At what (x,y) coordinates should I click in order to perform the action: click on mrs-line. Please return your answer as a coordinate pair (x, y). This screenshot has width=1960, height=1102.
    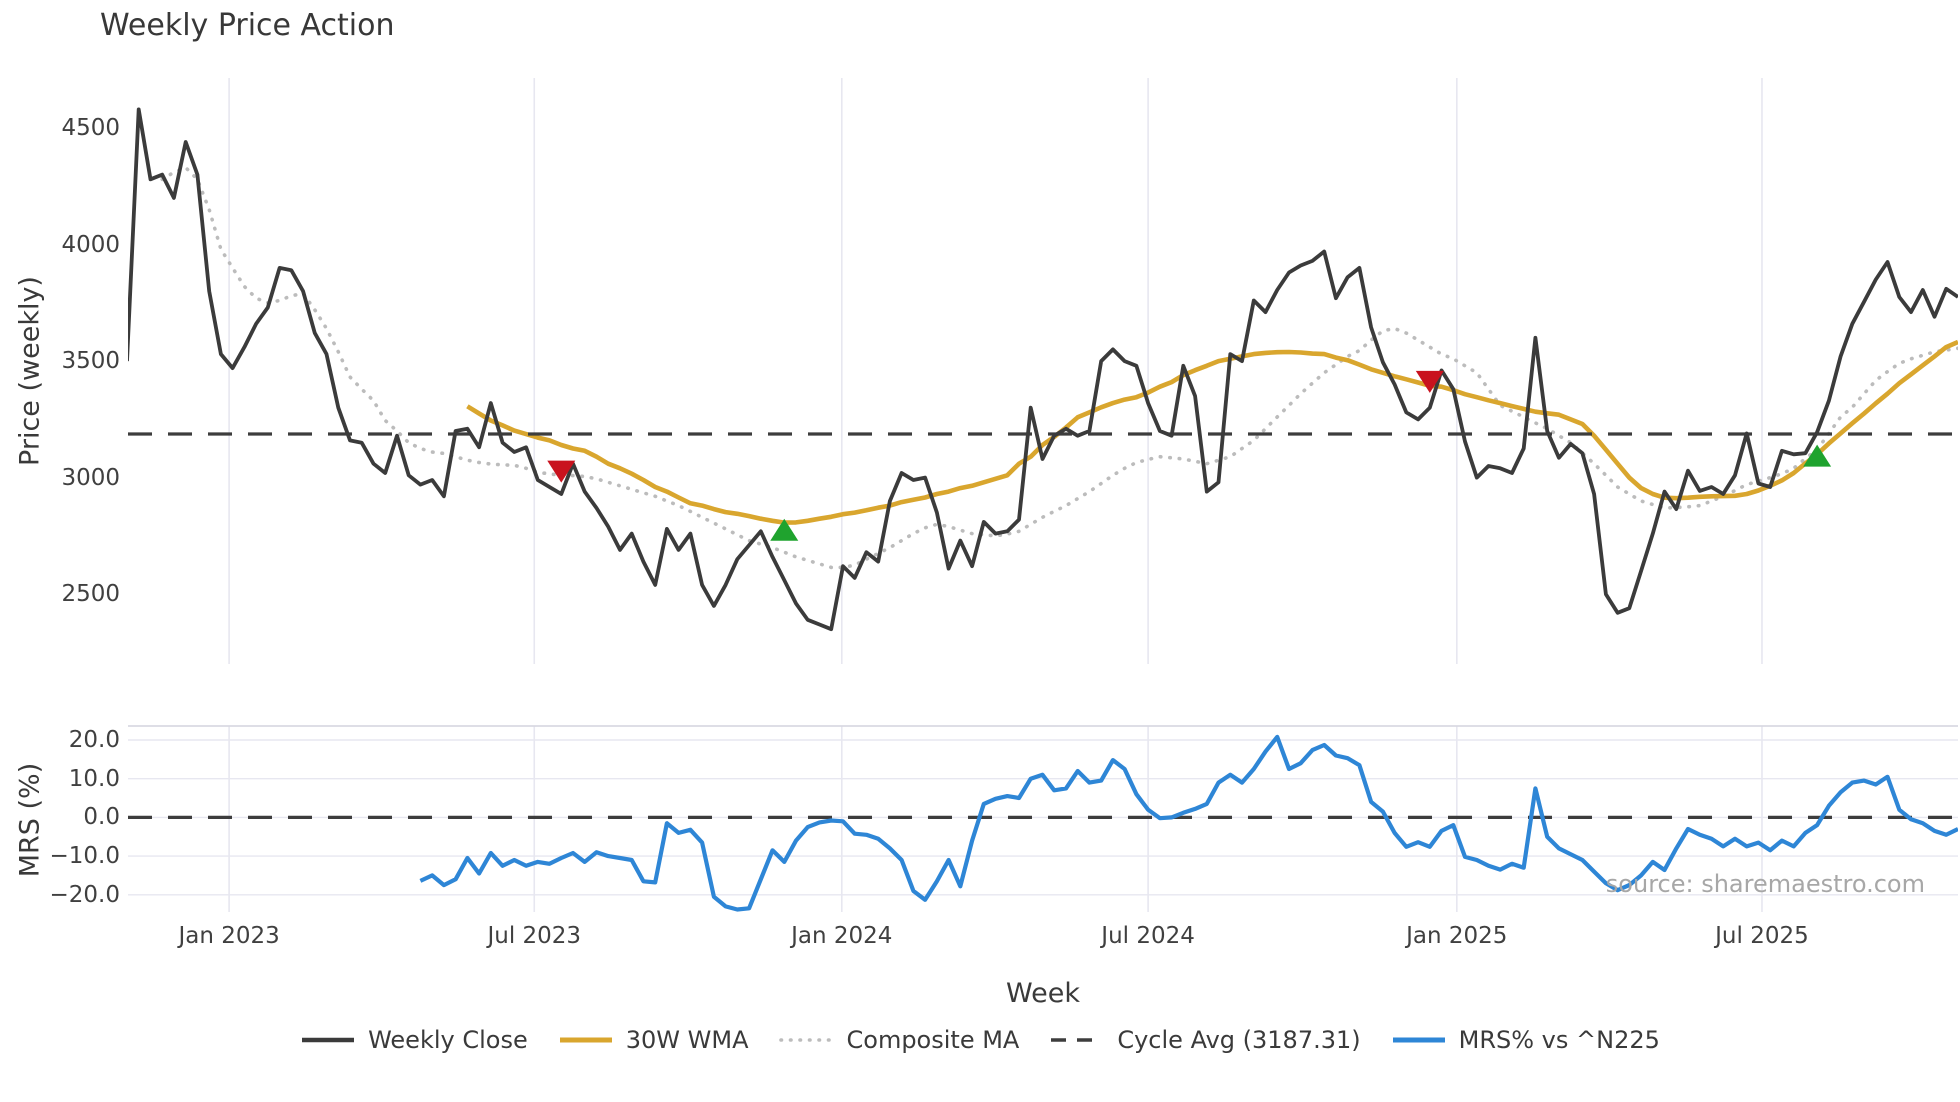
    Looking at the image, I should click on (1188, 823).